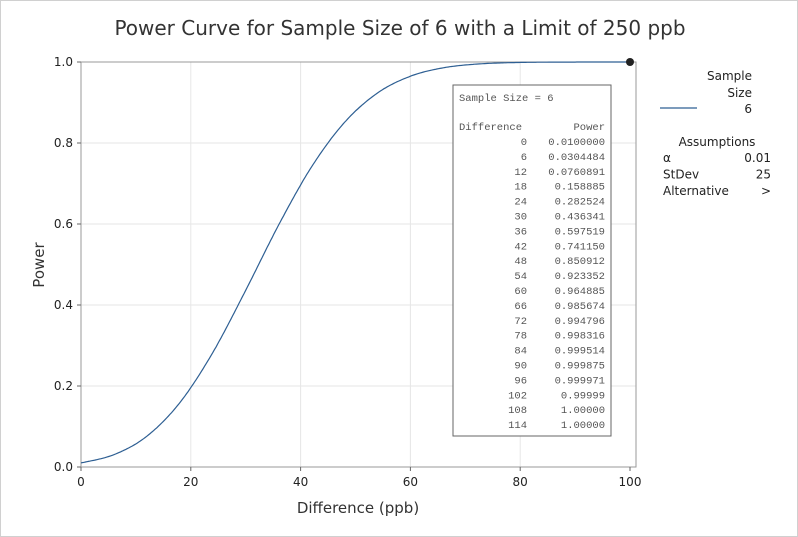 This screenshot has width=798, height=537. I want to click on table-col-difference: Difference, so click(490, 128).